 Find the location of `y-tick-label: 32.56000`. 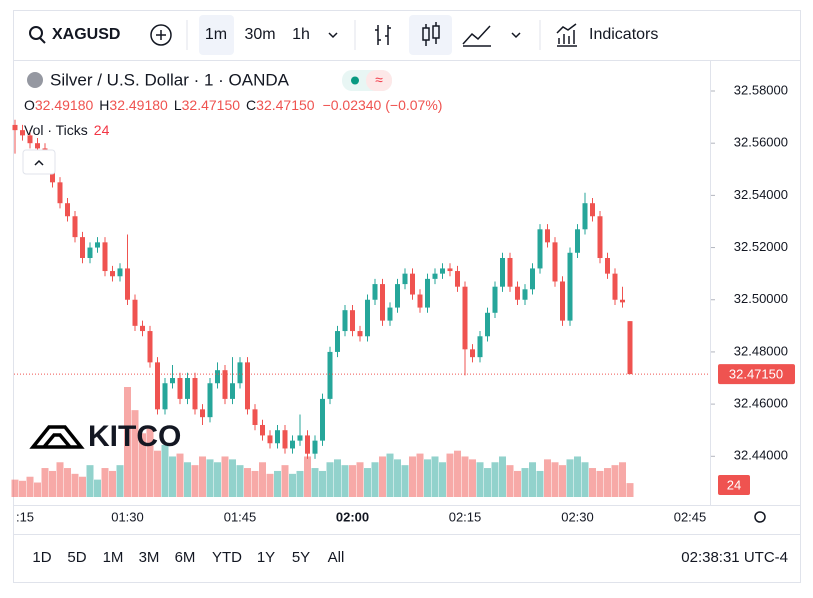

y-tick-label: 32.56000 is located at coordinates (761, 142).